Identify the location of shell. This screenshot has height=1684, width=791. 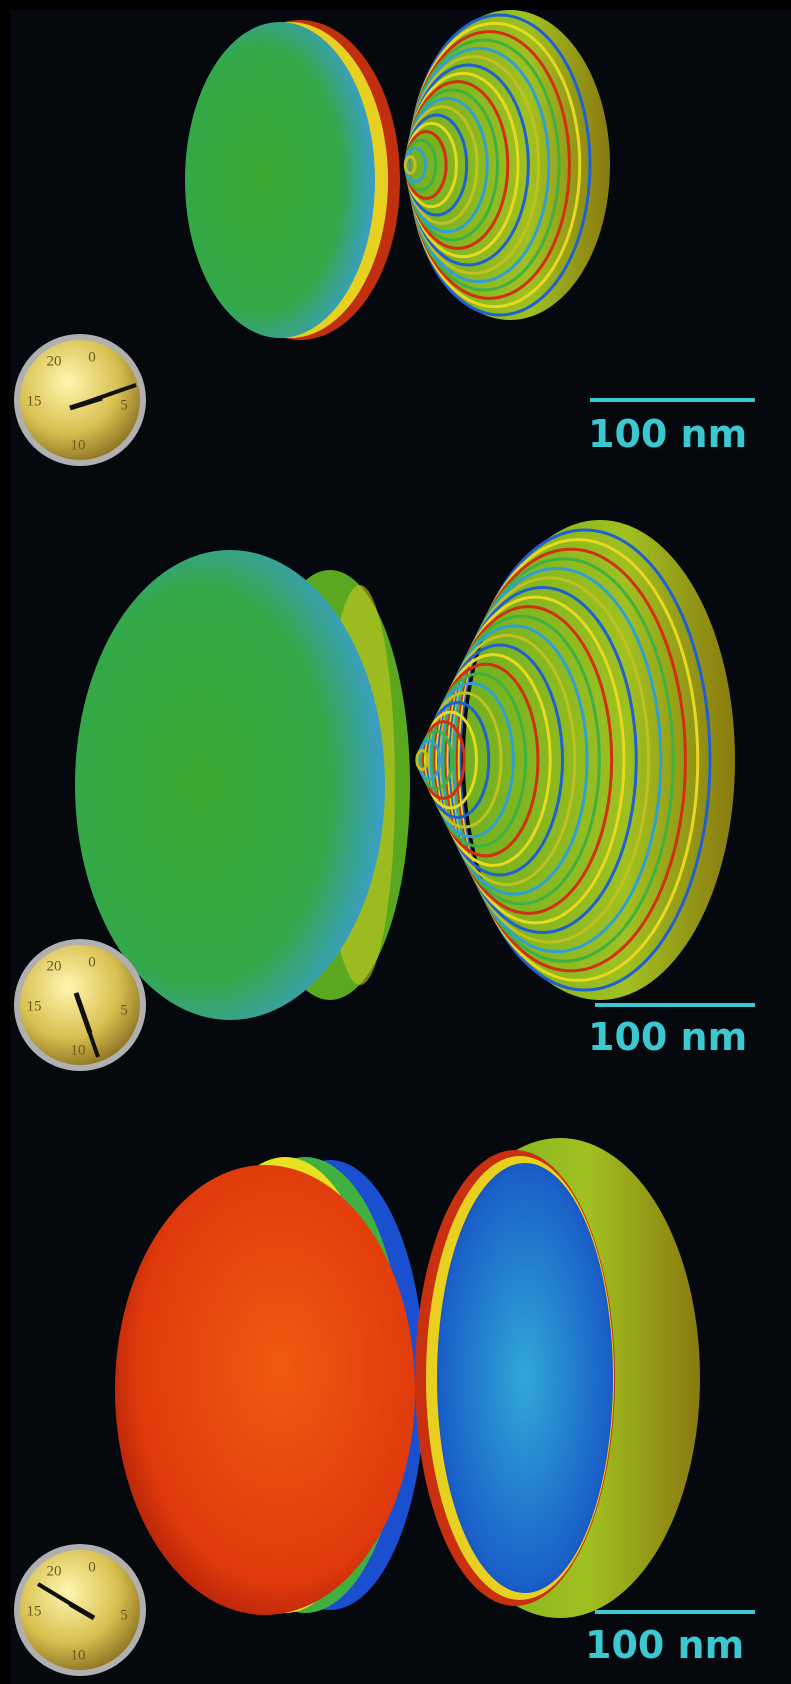
(510, 165).